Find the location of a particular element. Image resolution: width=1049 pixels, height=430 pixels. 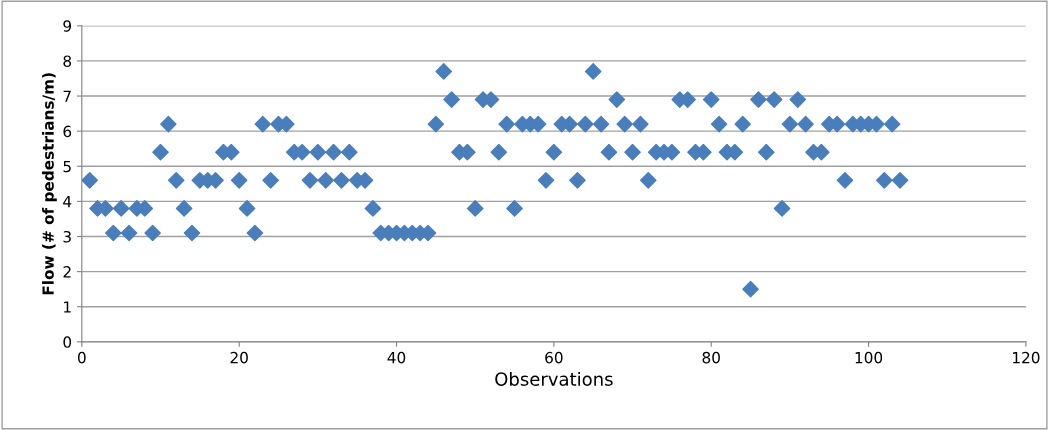

x-axis-title: Observations is located at coordinates (554, 378).